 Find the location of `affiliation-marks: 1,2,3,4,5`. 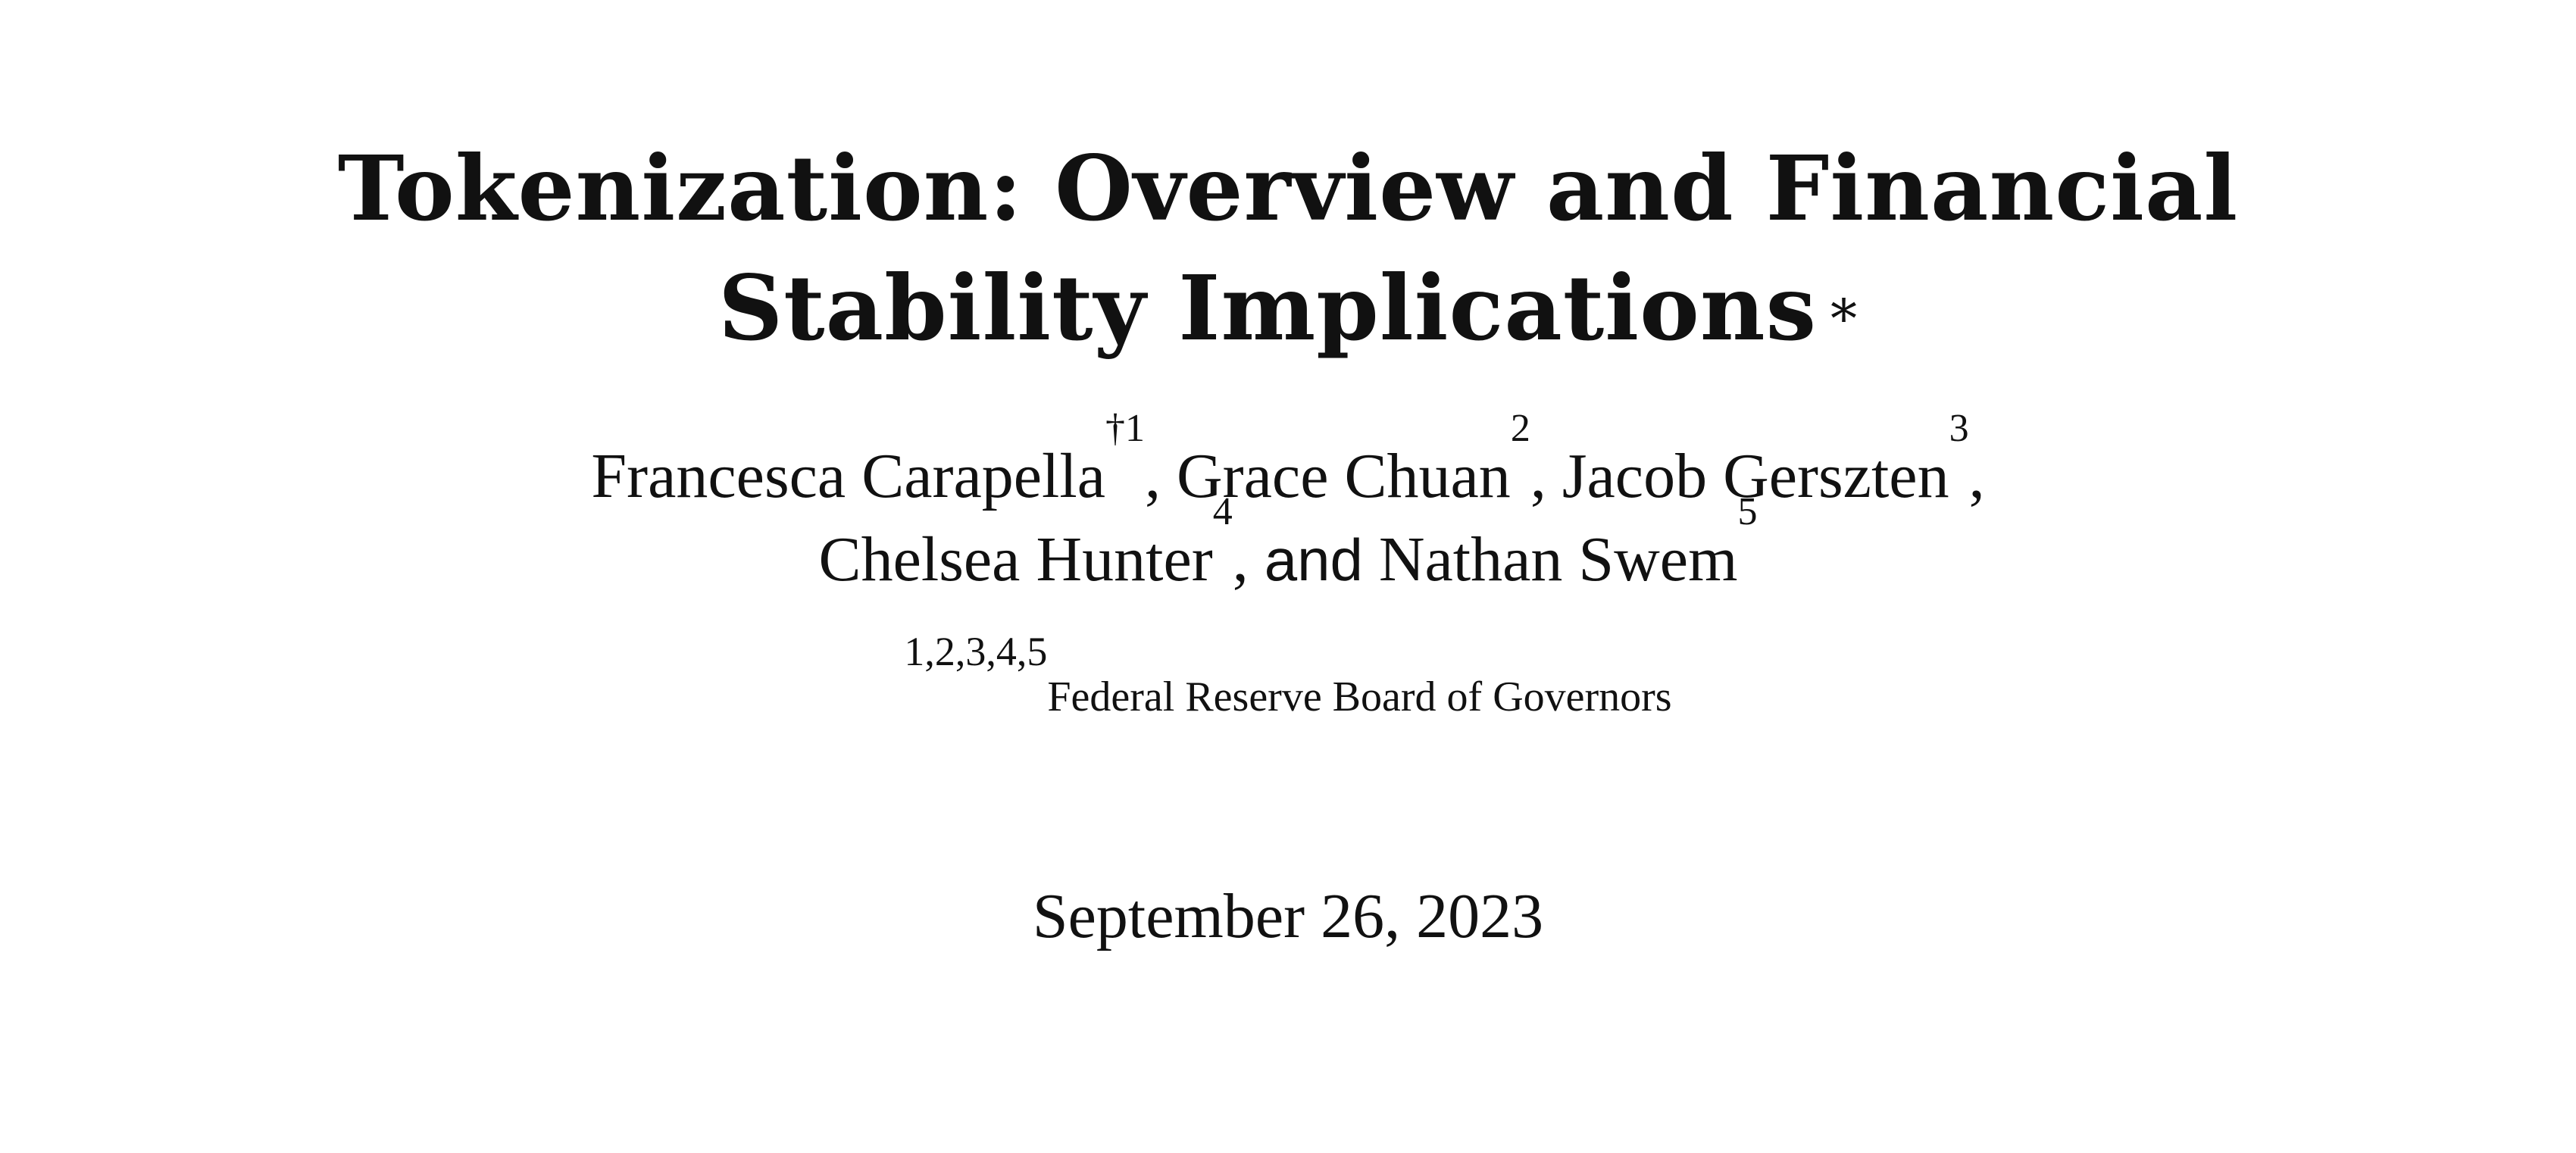

affiliation-marks: 1,2,3,4,5 is located at coordinates (976, 651).